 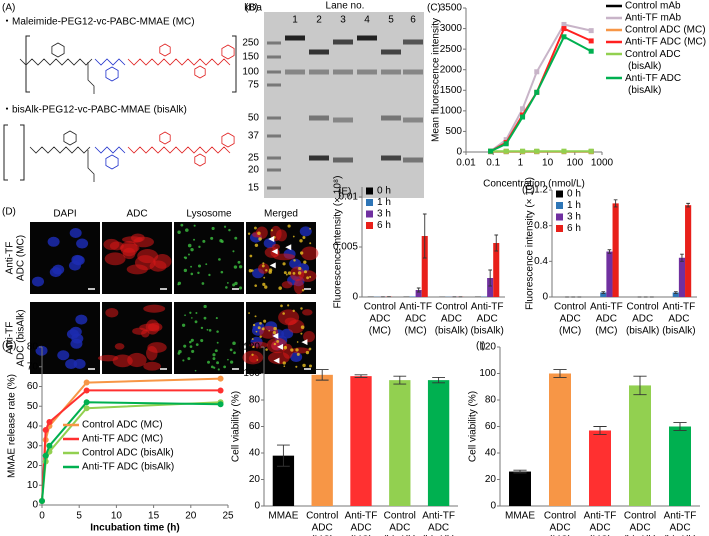 I want to click on y-tick-label: 0, so click(x=257, y=506).